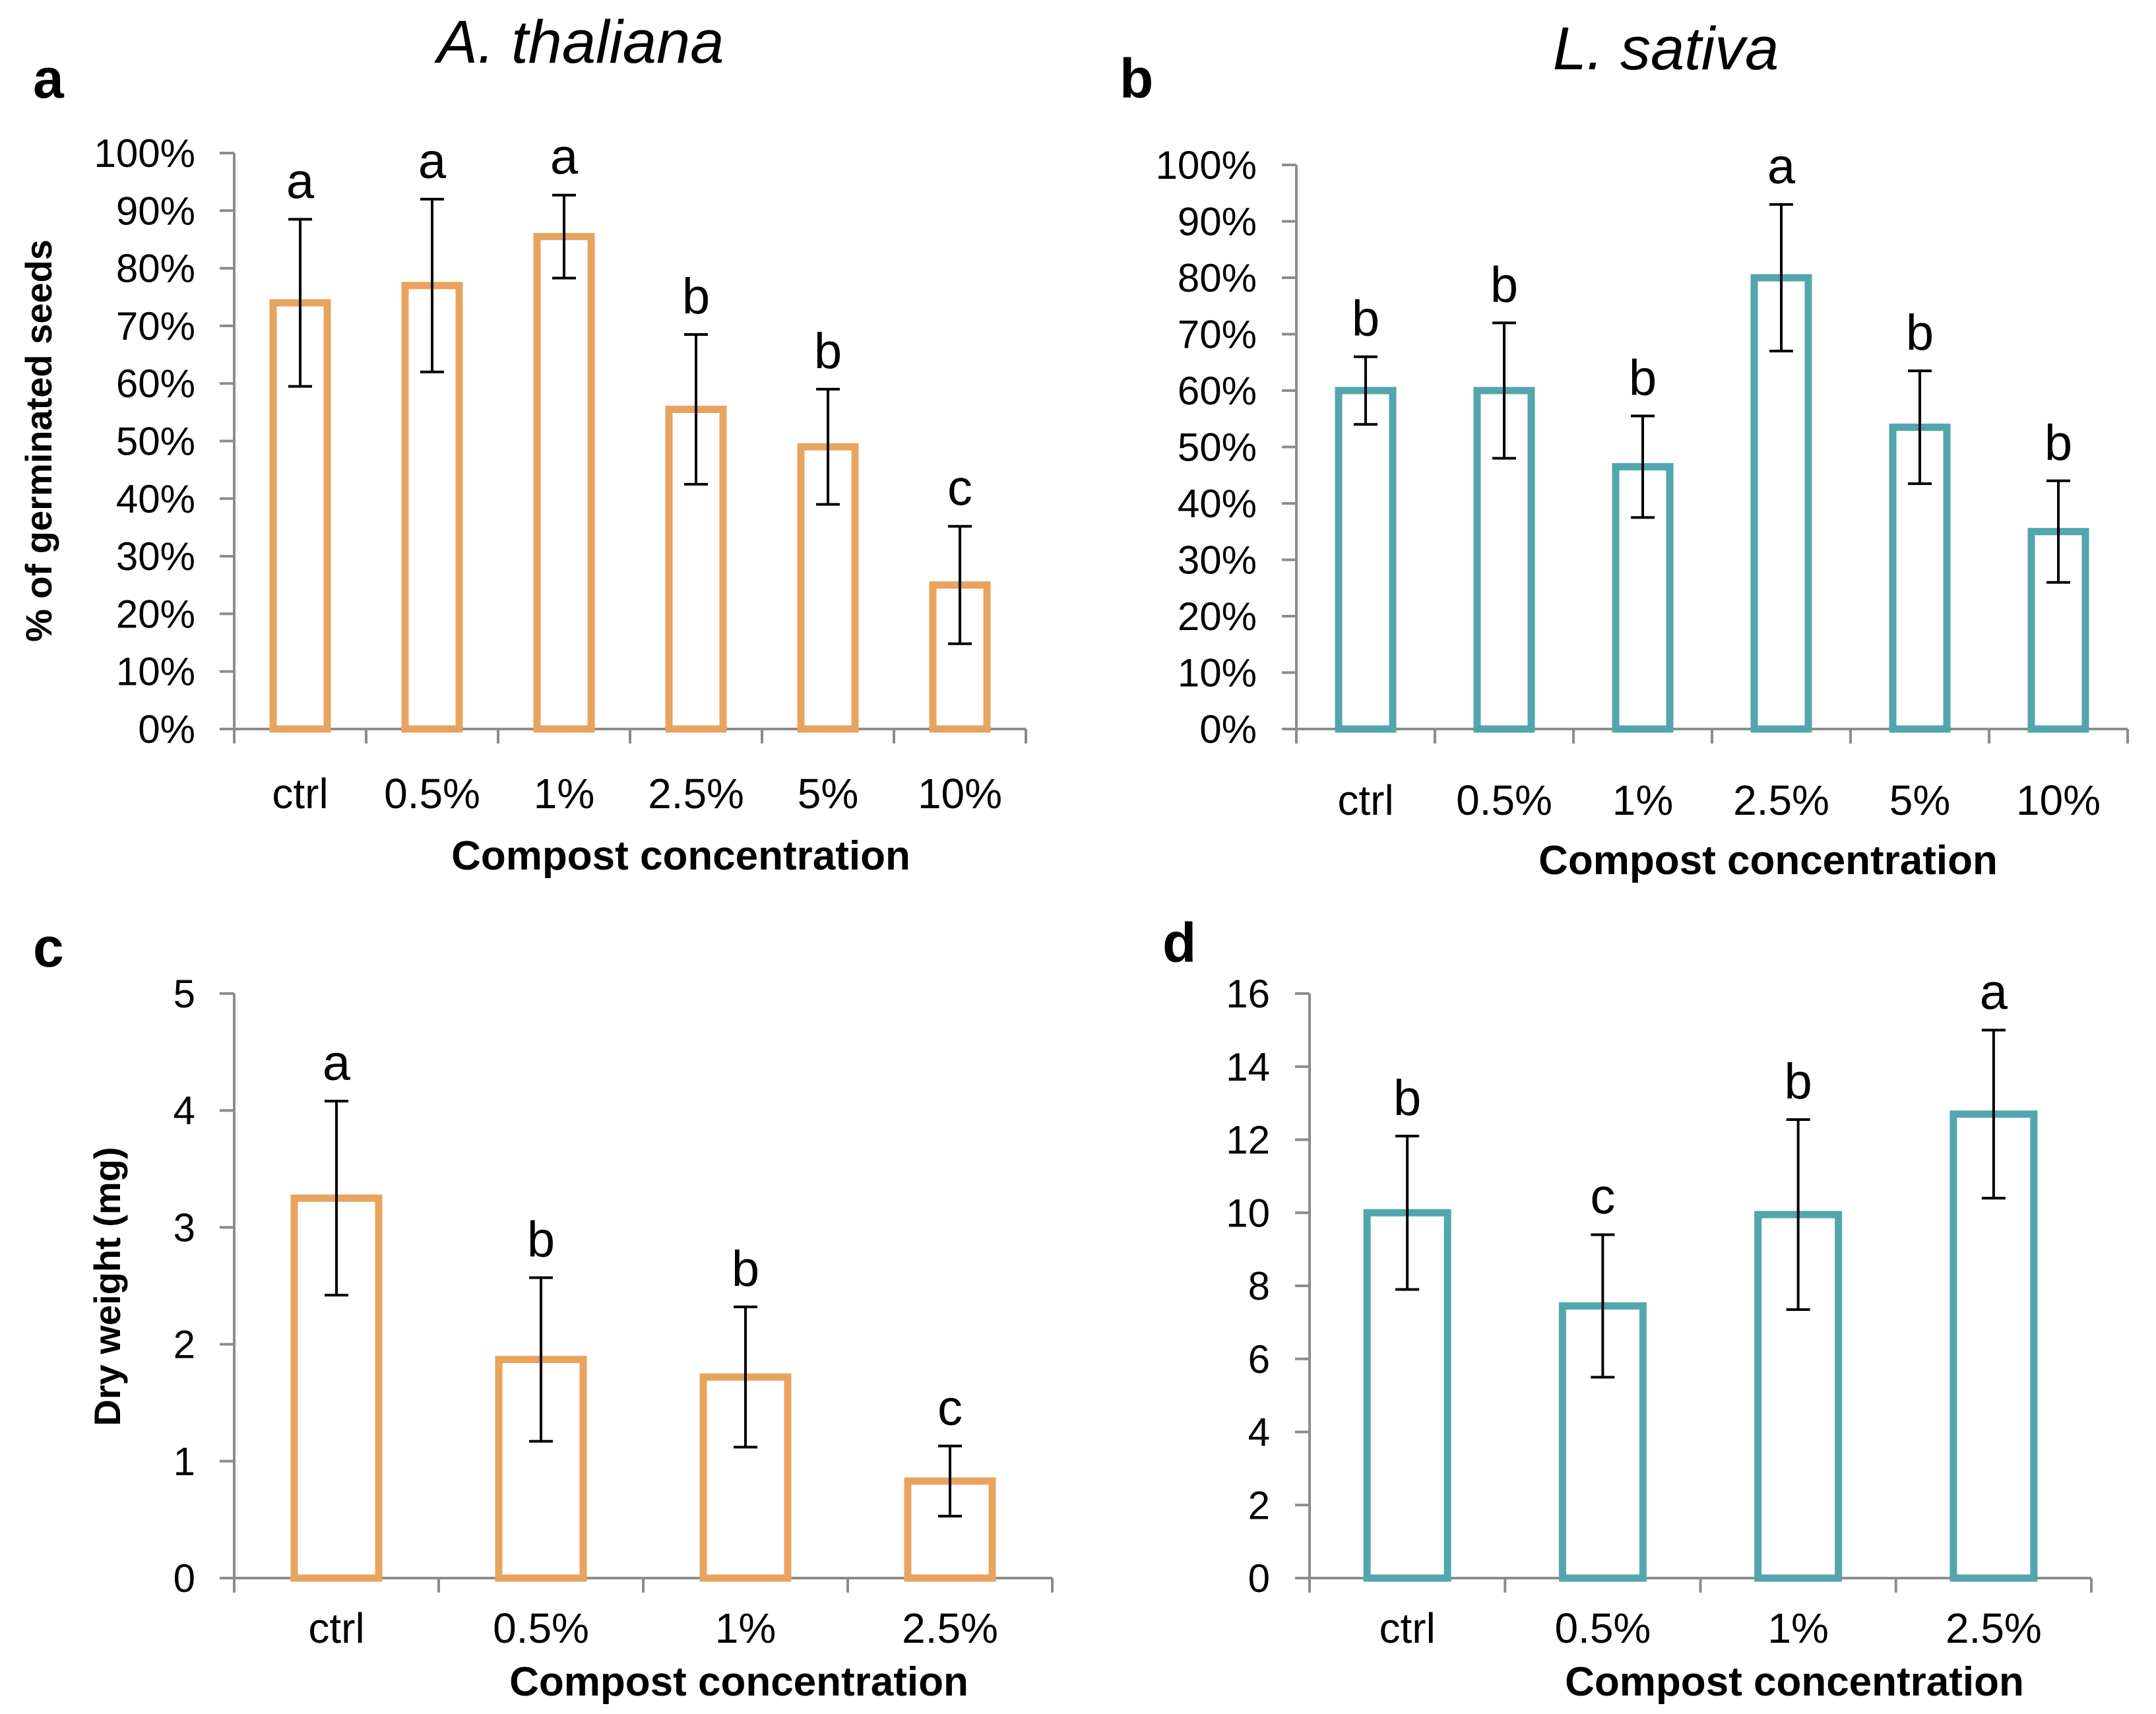  I want to click on panel-letter: d, so click(1179, 943).